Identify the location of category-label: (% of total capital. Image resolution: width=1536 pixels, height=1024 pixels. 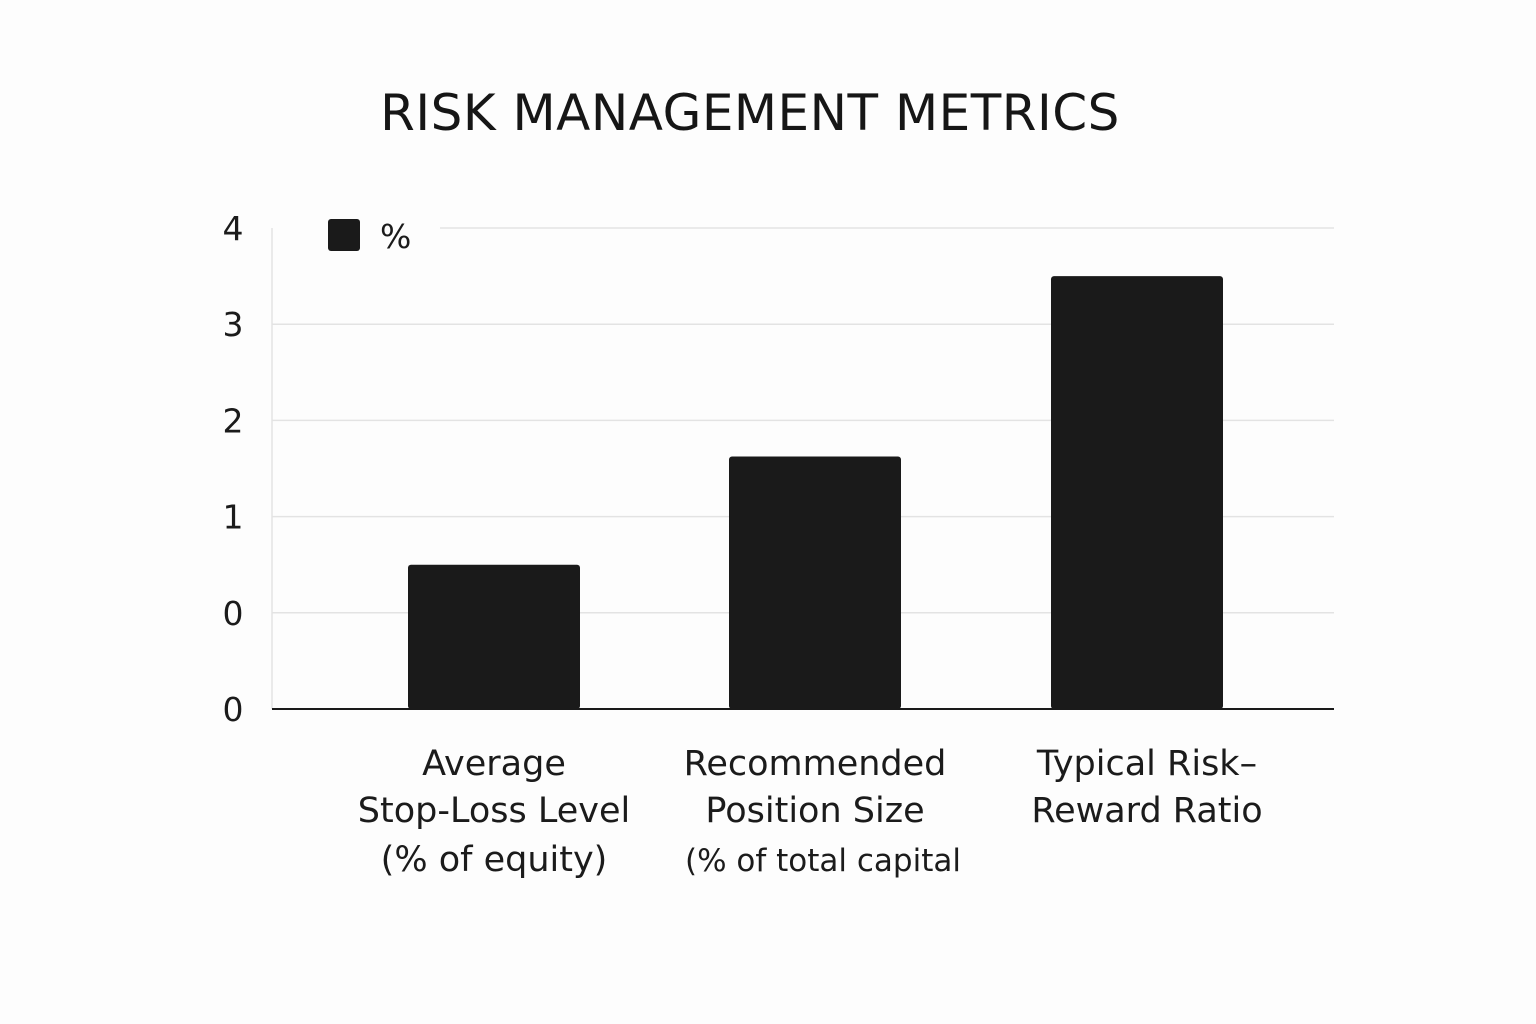
(823, 861).